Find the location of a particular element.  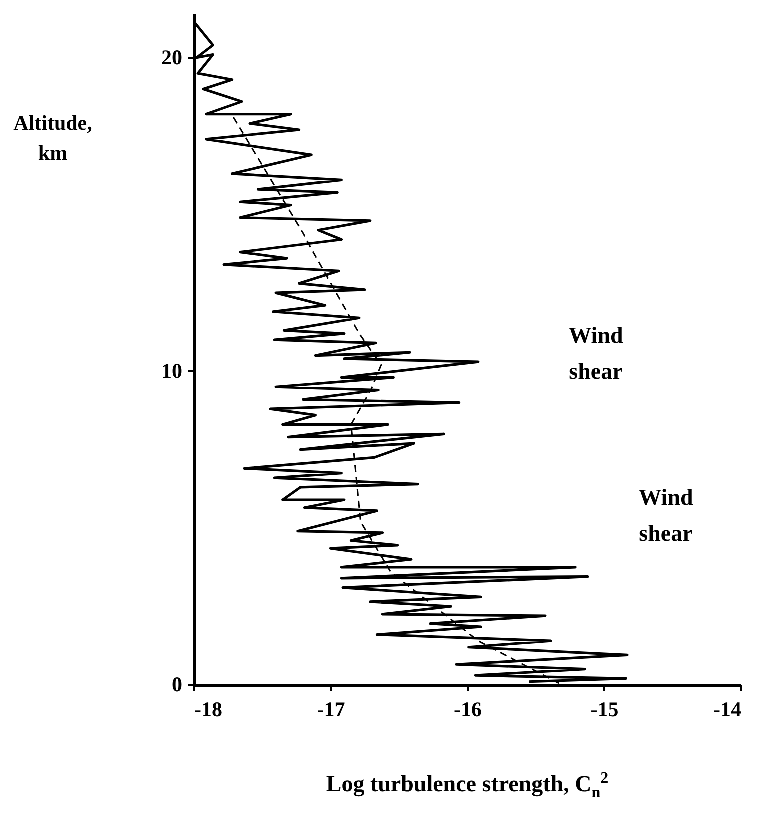

x-tick-label: -14 is located at coordinates (728, 710).